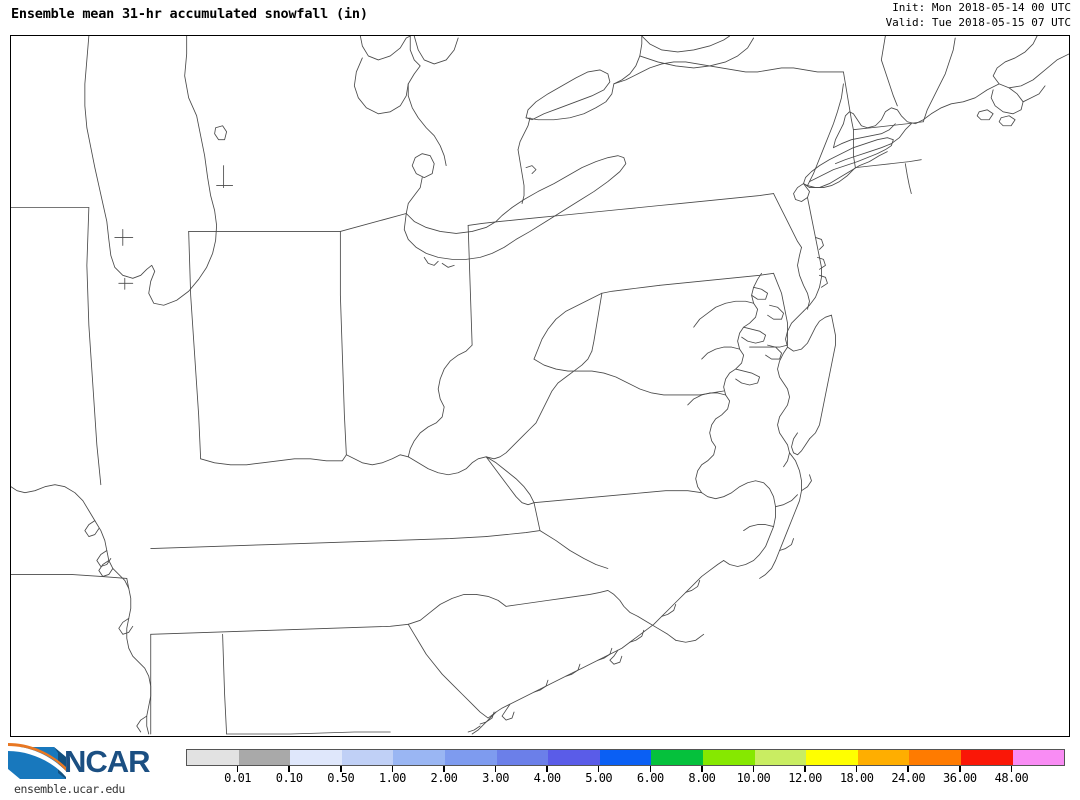 Image resolution: width=1080 pixels, height=800 pixels. Describe the element at coordinates (620, 209) in the screenshot. I see `border-pa-ny` at that location.